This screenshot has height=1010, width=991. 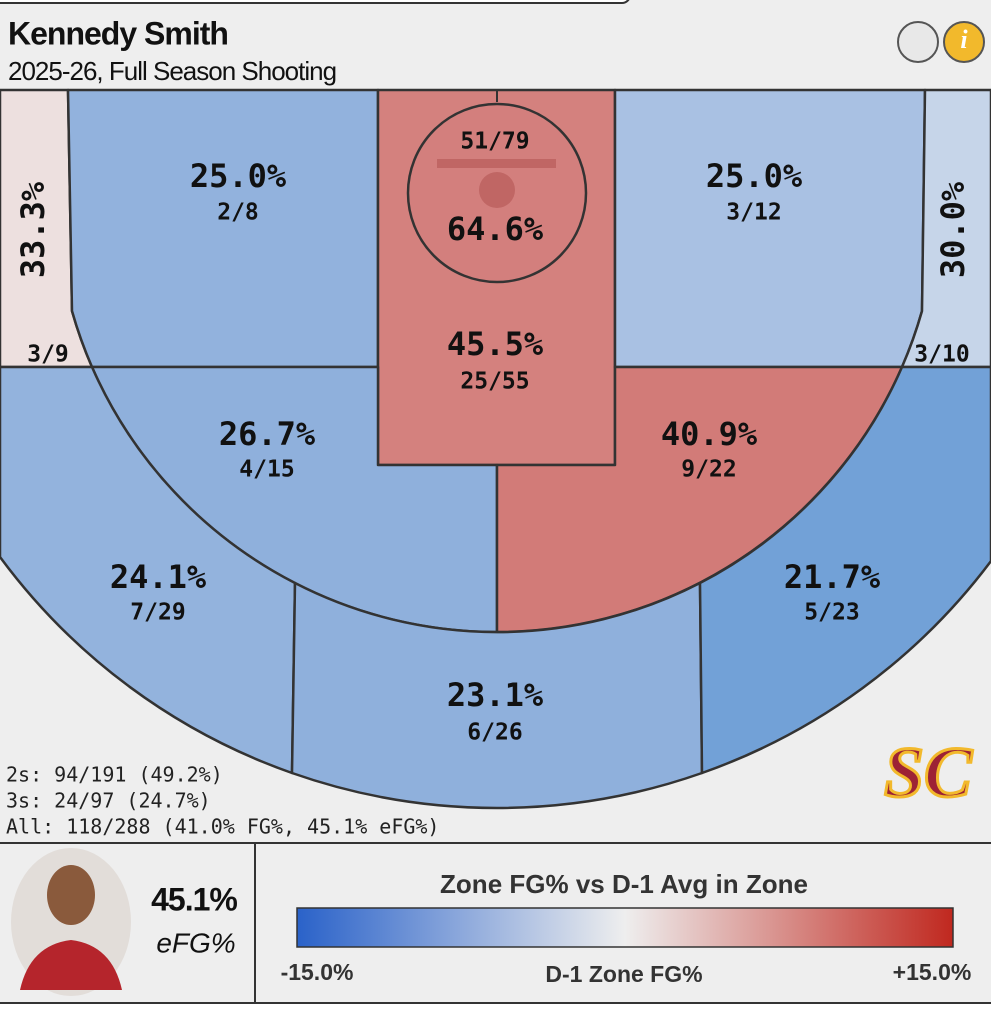 What do you see at coordinates (496, 163) in the screenshot?
I see `backboard` at bounding box center [496, 163].